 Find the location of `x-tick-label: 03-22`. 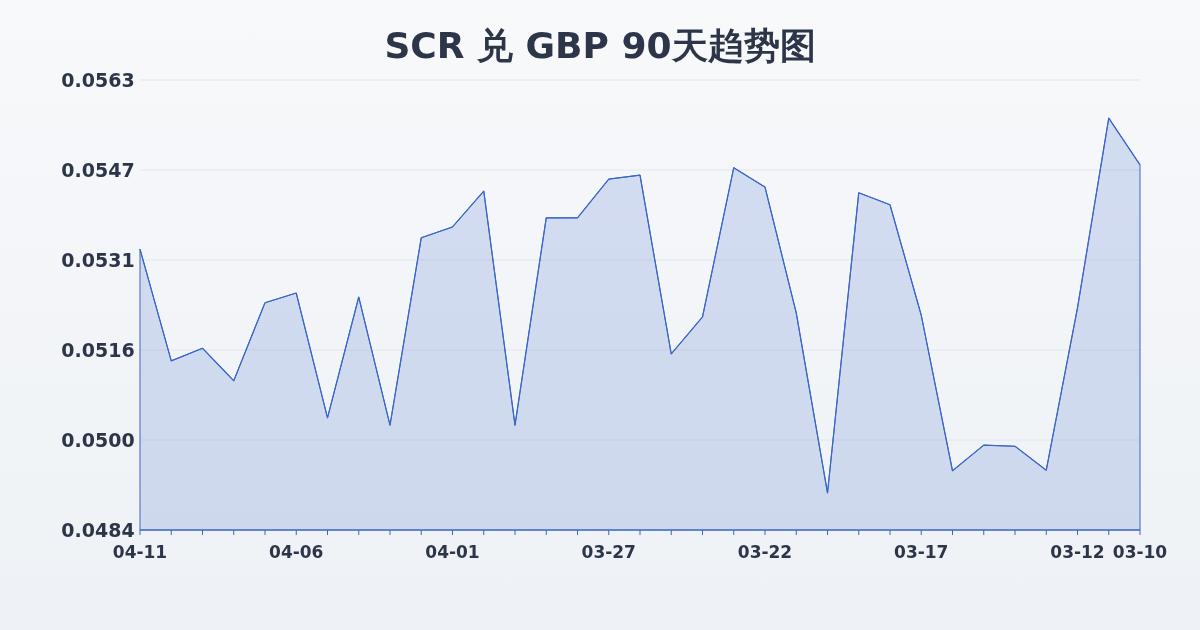

x-tick-label: 03-22 is located at coordinates (765, 552).